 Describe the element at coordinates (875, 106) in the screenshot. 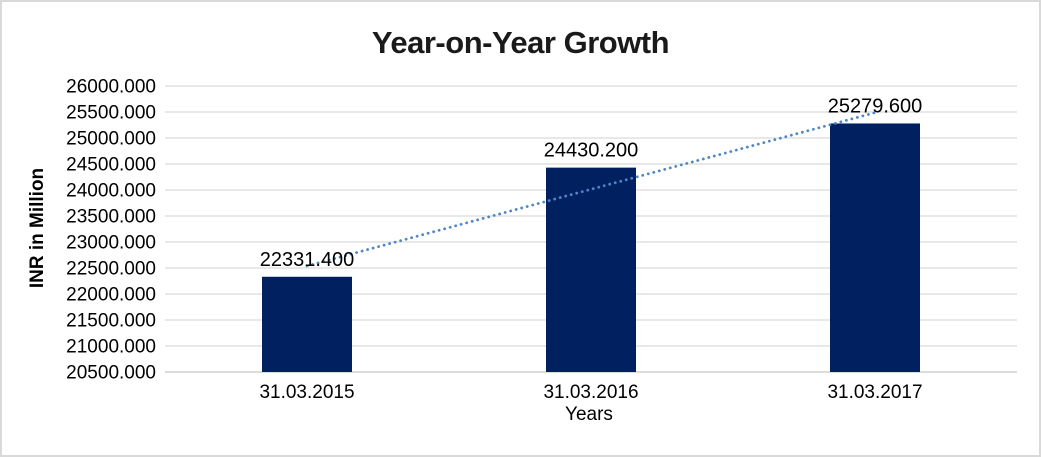

I see `bar-value-label: 25279.600` at that location.